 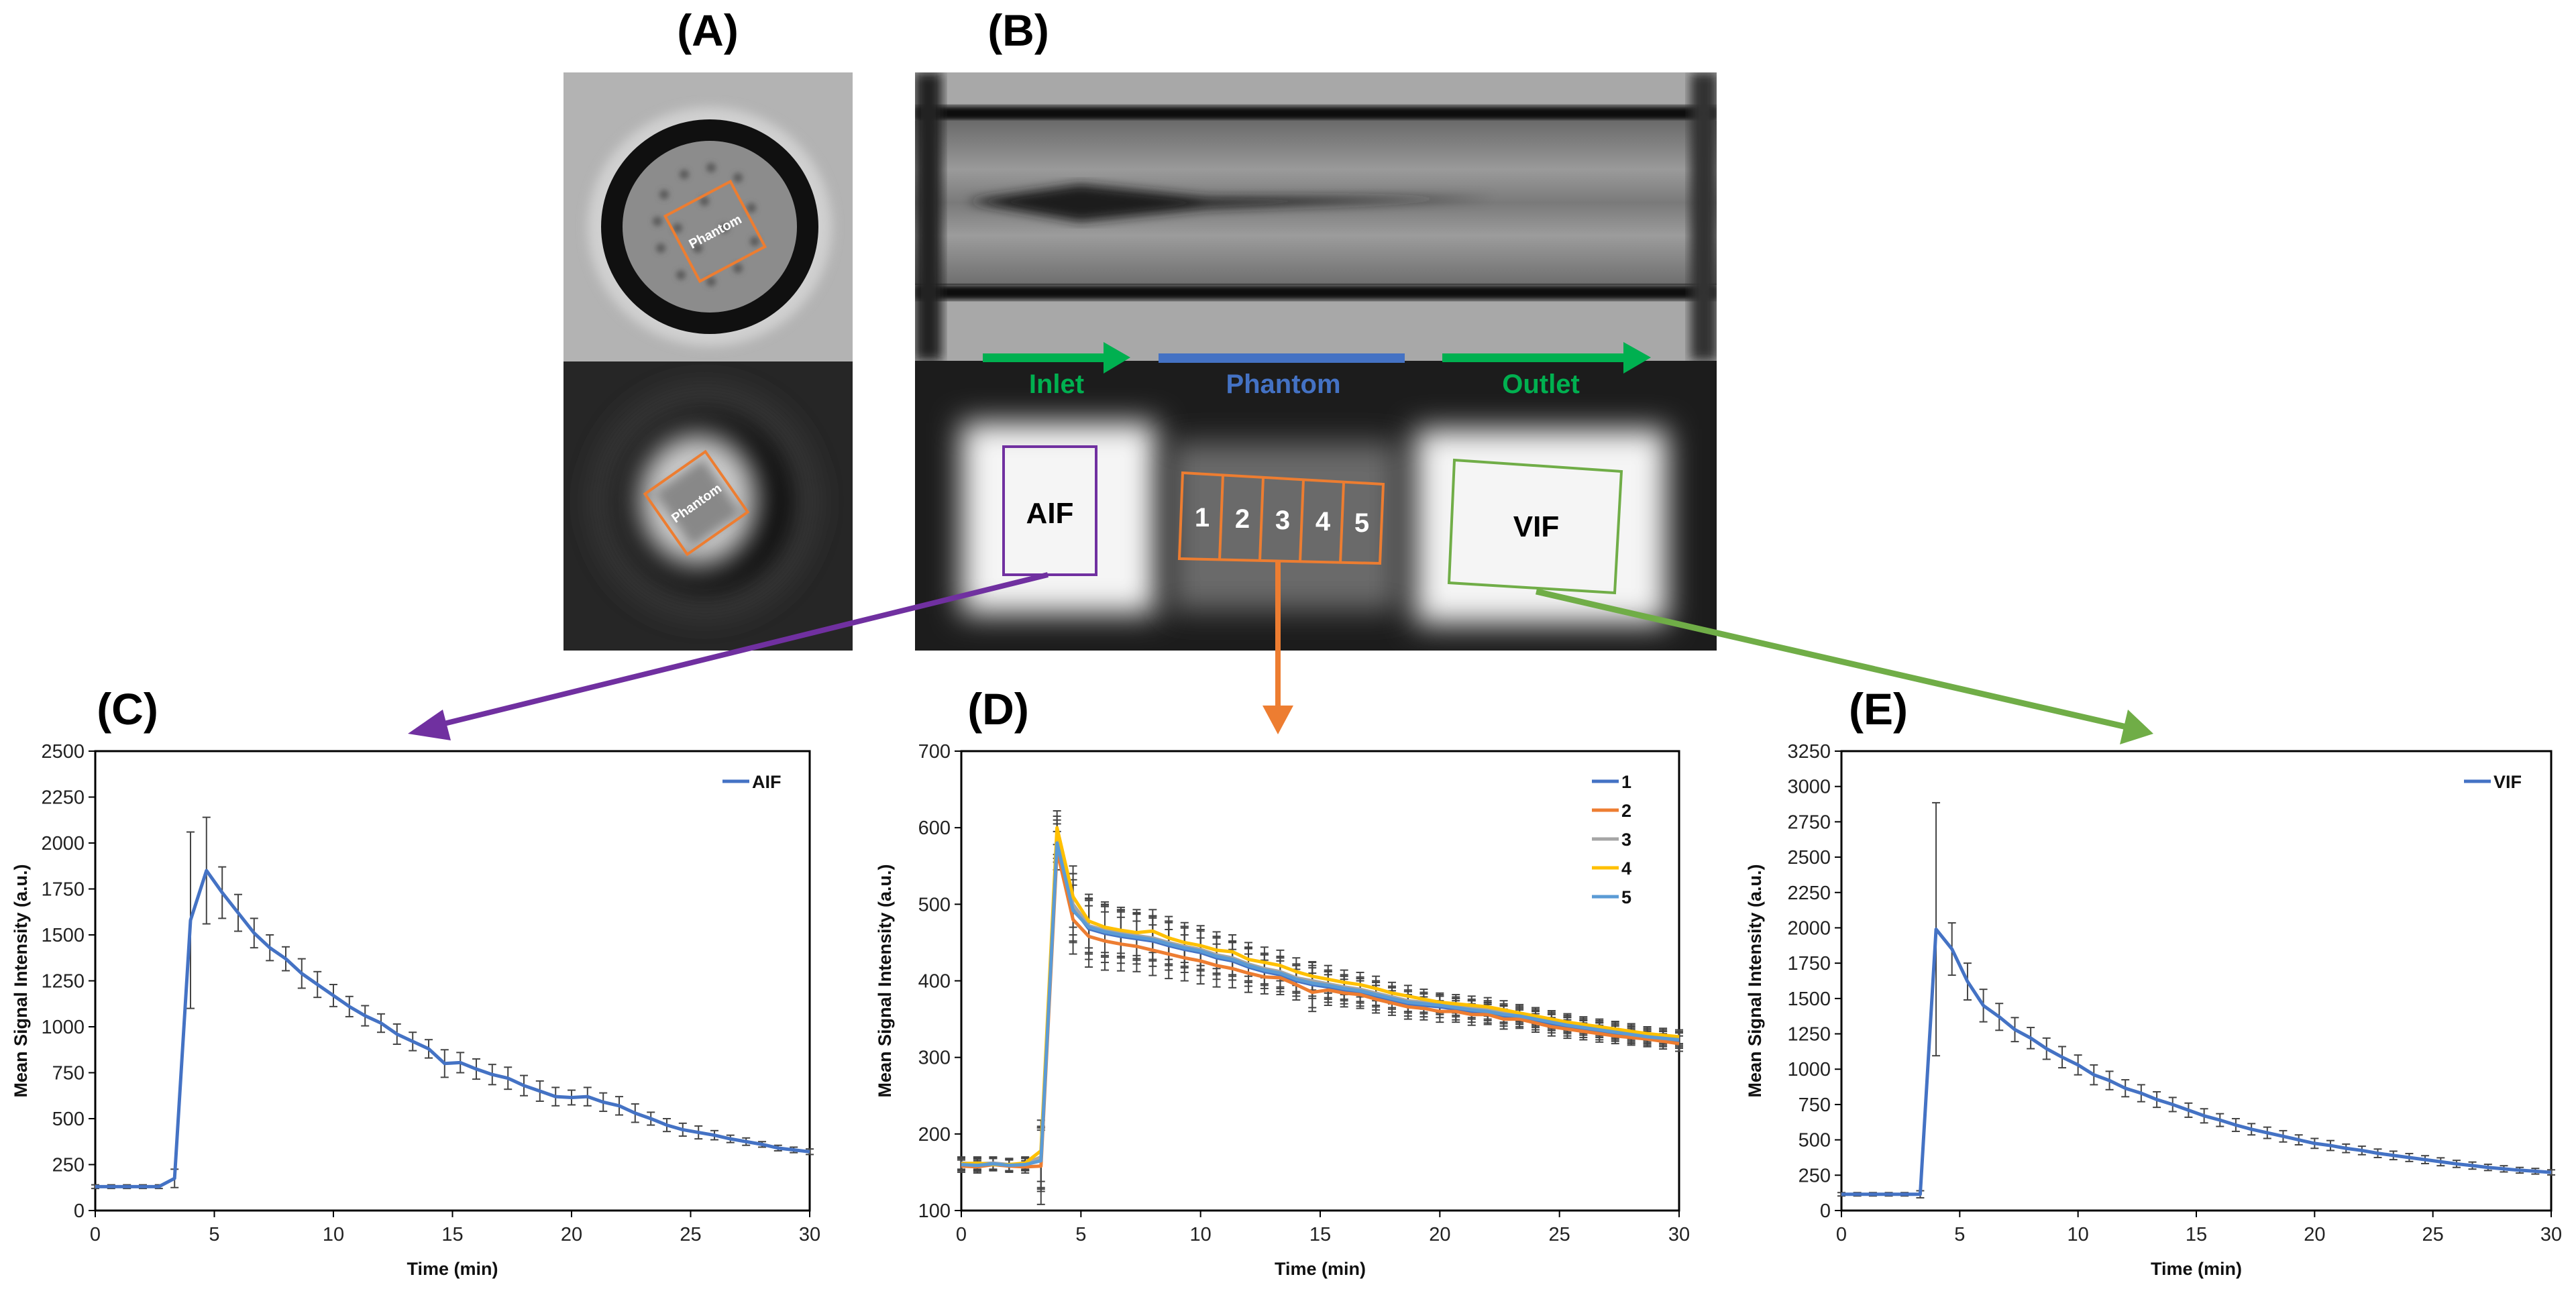 What do you see at coordinates (2507, 782) in the screenshot?
I see `legend-label: VIF` at bounding box center [2507, 782].